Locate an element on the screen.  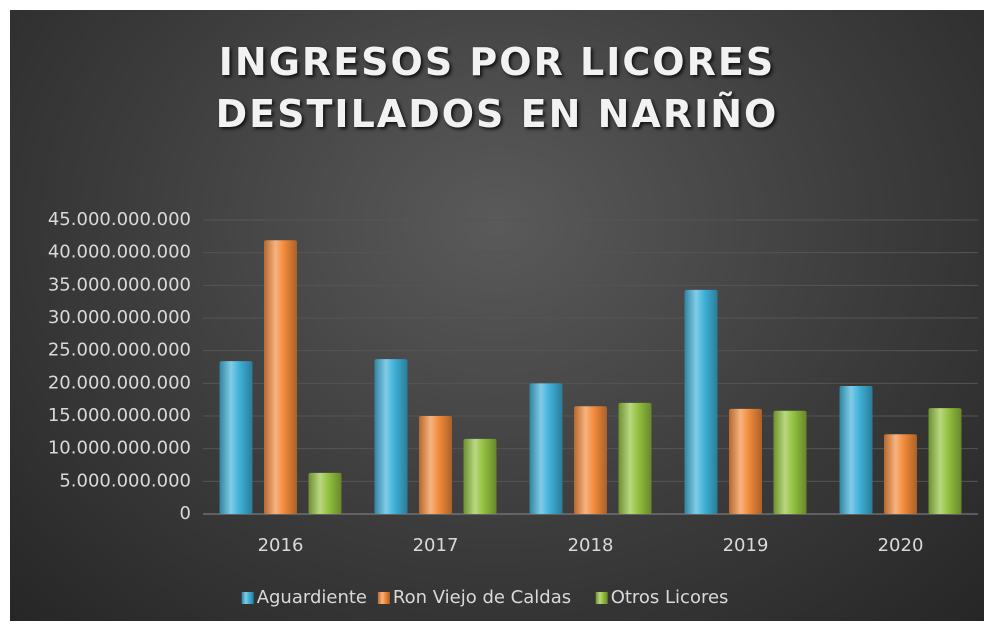
x-tick-label: 2019 is located at coordinates (746, 545).